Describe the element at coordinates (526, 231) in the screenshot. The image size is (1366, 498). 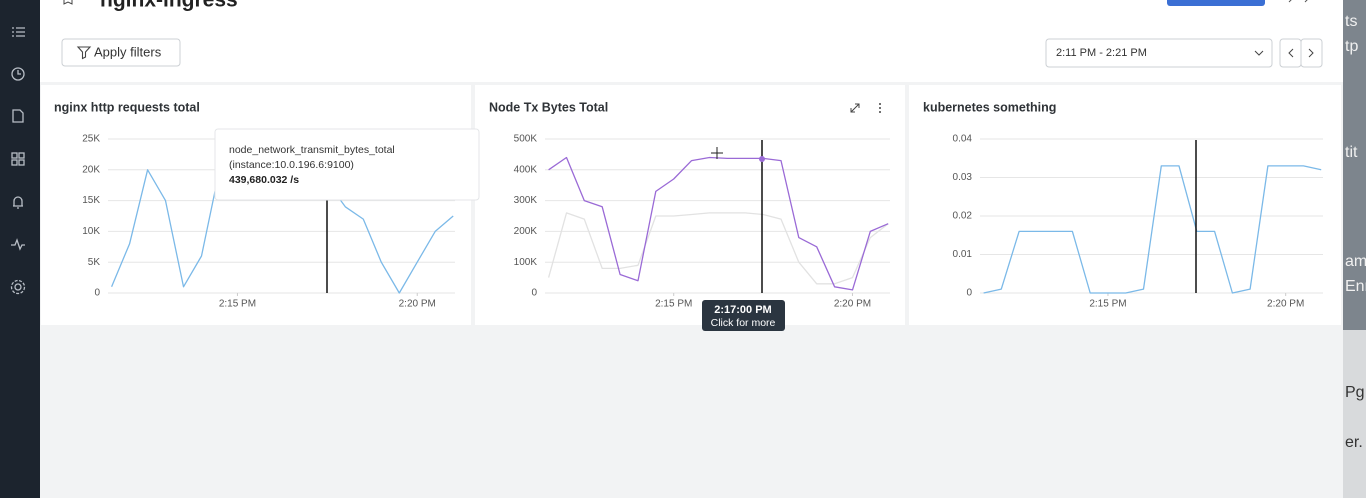
I see `y-tick-label: 200K` at that location.